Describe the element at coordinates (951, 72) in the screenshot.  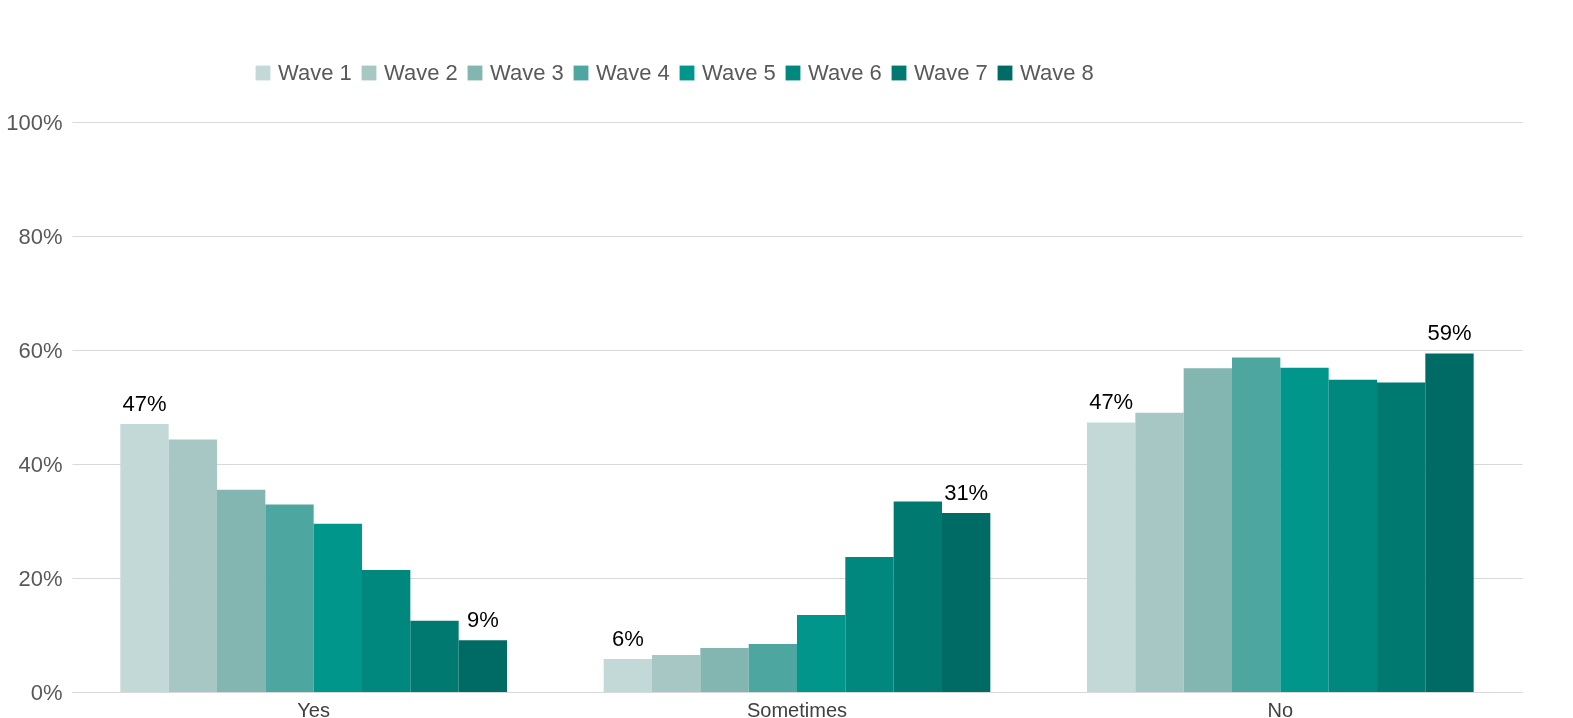
I see `legend-label: Wave 7` at that location.